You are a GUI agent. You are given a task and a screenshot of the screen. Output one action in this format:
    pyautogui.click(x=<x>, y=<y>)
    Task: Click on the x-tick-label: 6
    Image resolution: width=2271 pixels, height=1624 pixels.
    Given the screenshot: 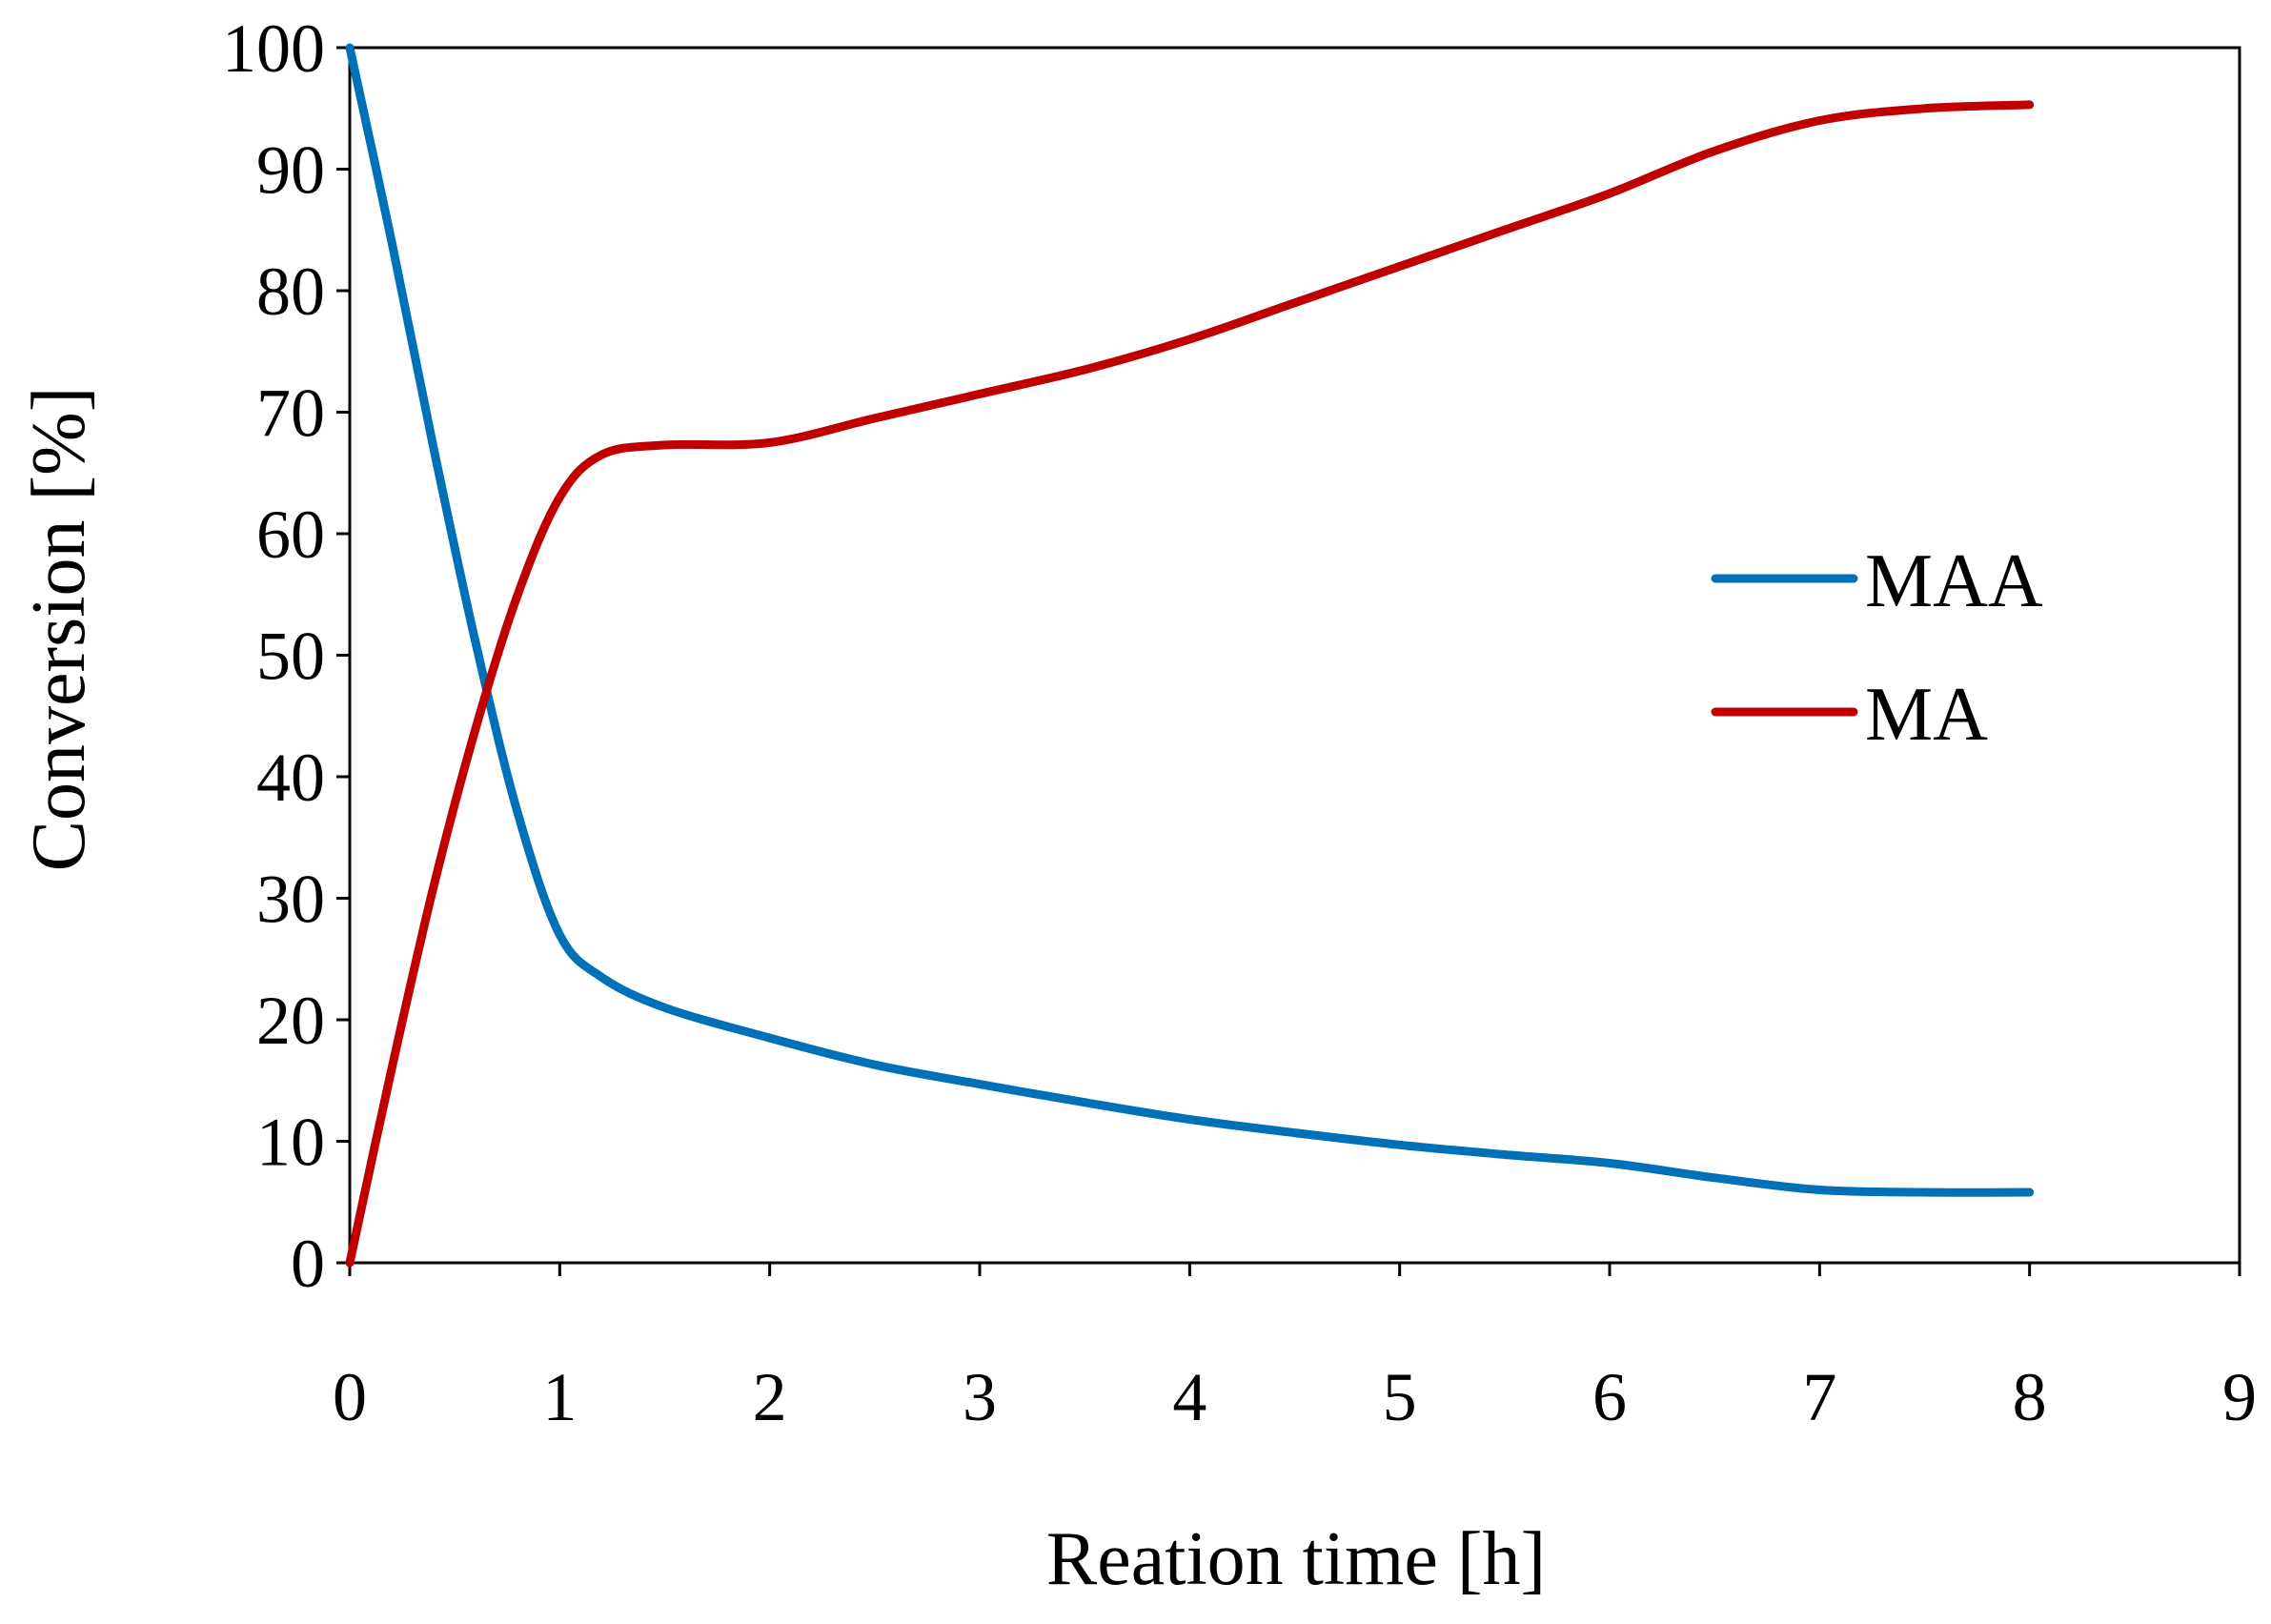 What is the action you would take?
    pyautogui.click(x=1610, y=1397)
    